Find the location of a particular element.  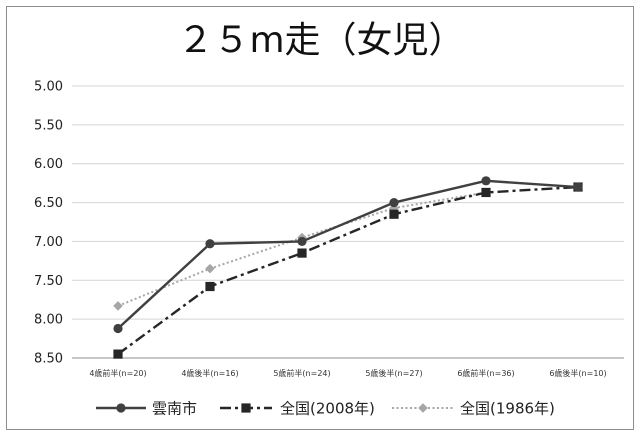

y-tick-label: 5.50 is located at coordinates (48, 125).